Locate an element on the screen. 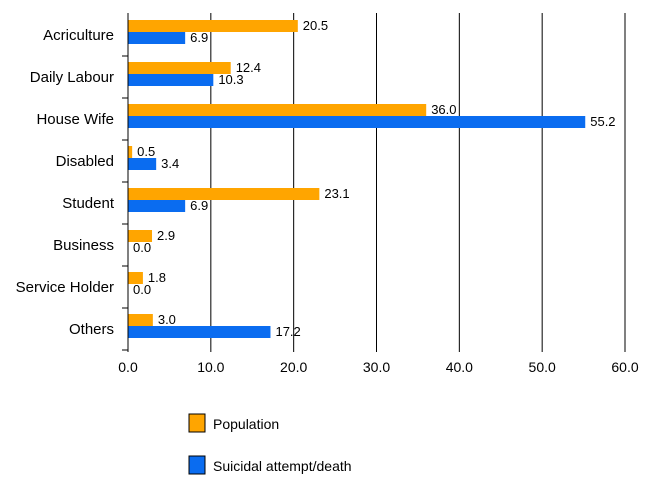 This screenshot has height=478, width=646. value-label: 3.0 is located at coordinates (167, 319).